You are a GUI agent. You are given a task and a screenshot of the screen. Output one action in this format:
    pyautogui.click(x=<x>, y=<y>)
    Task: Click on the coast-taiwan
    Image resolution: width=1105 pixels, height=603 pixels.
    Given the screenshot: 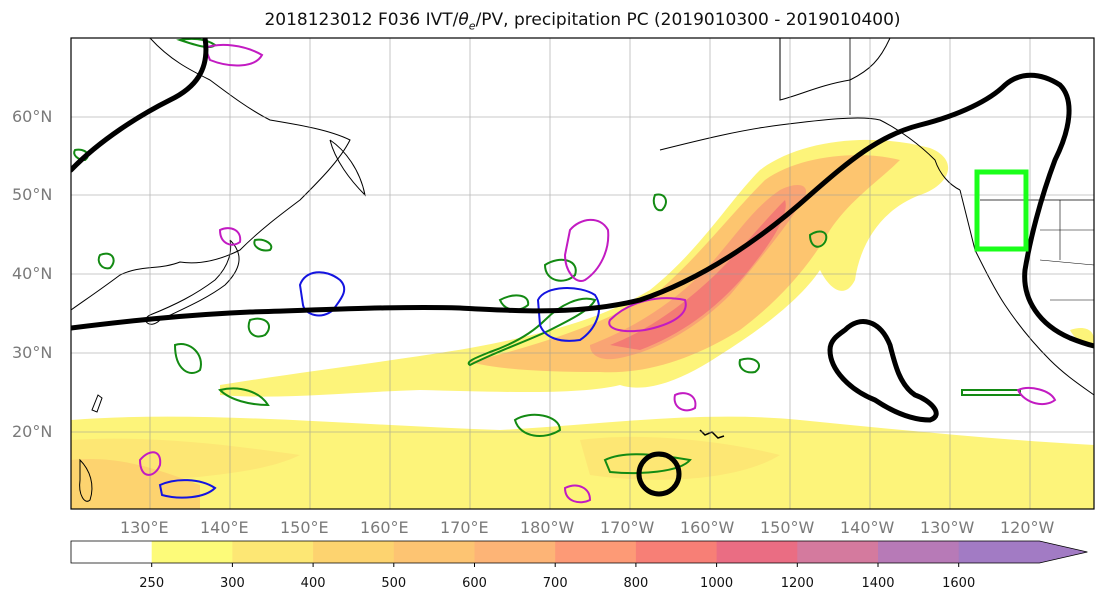 What is the action you would take?
    pyautogui.click(x=97, y=403)
    